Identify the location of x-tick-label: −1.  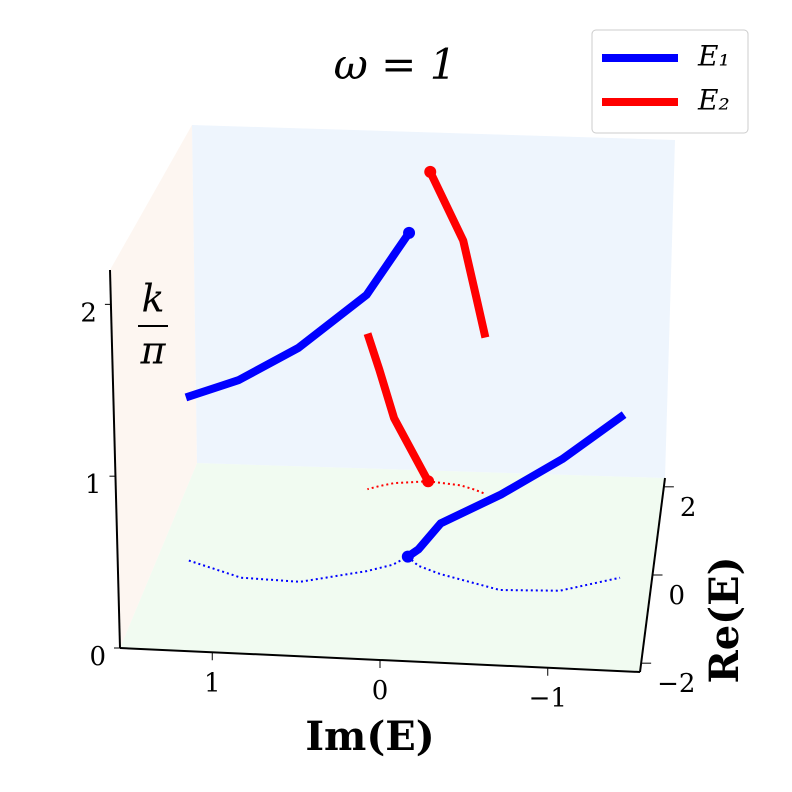
(548, 699).